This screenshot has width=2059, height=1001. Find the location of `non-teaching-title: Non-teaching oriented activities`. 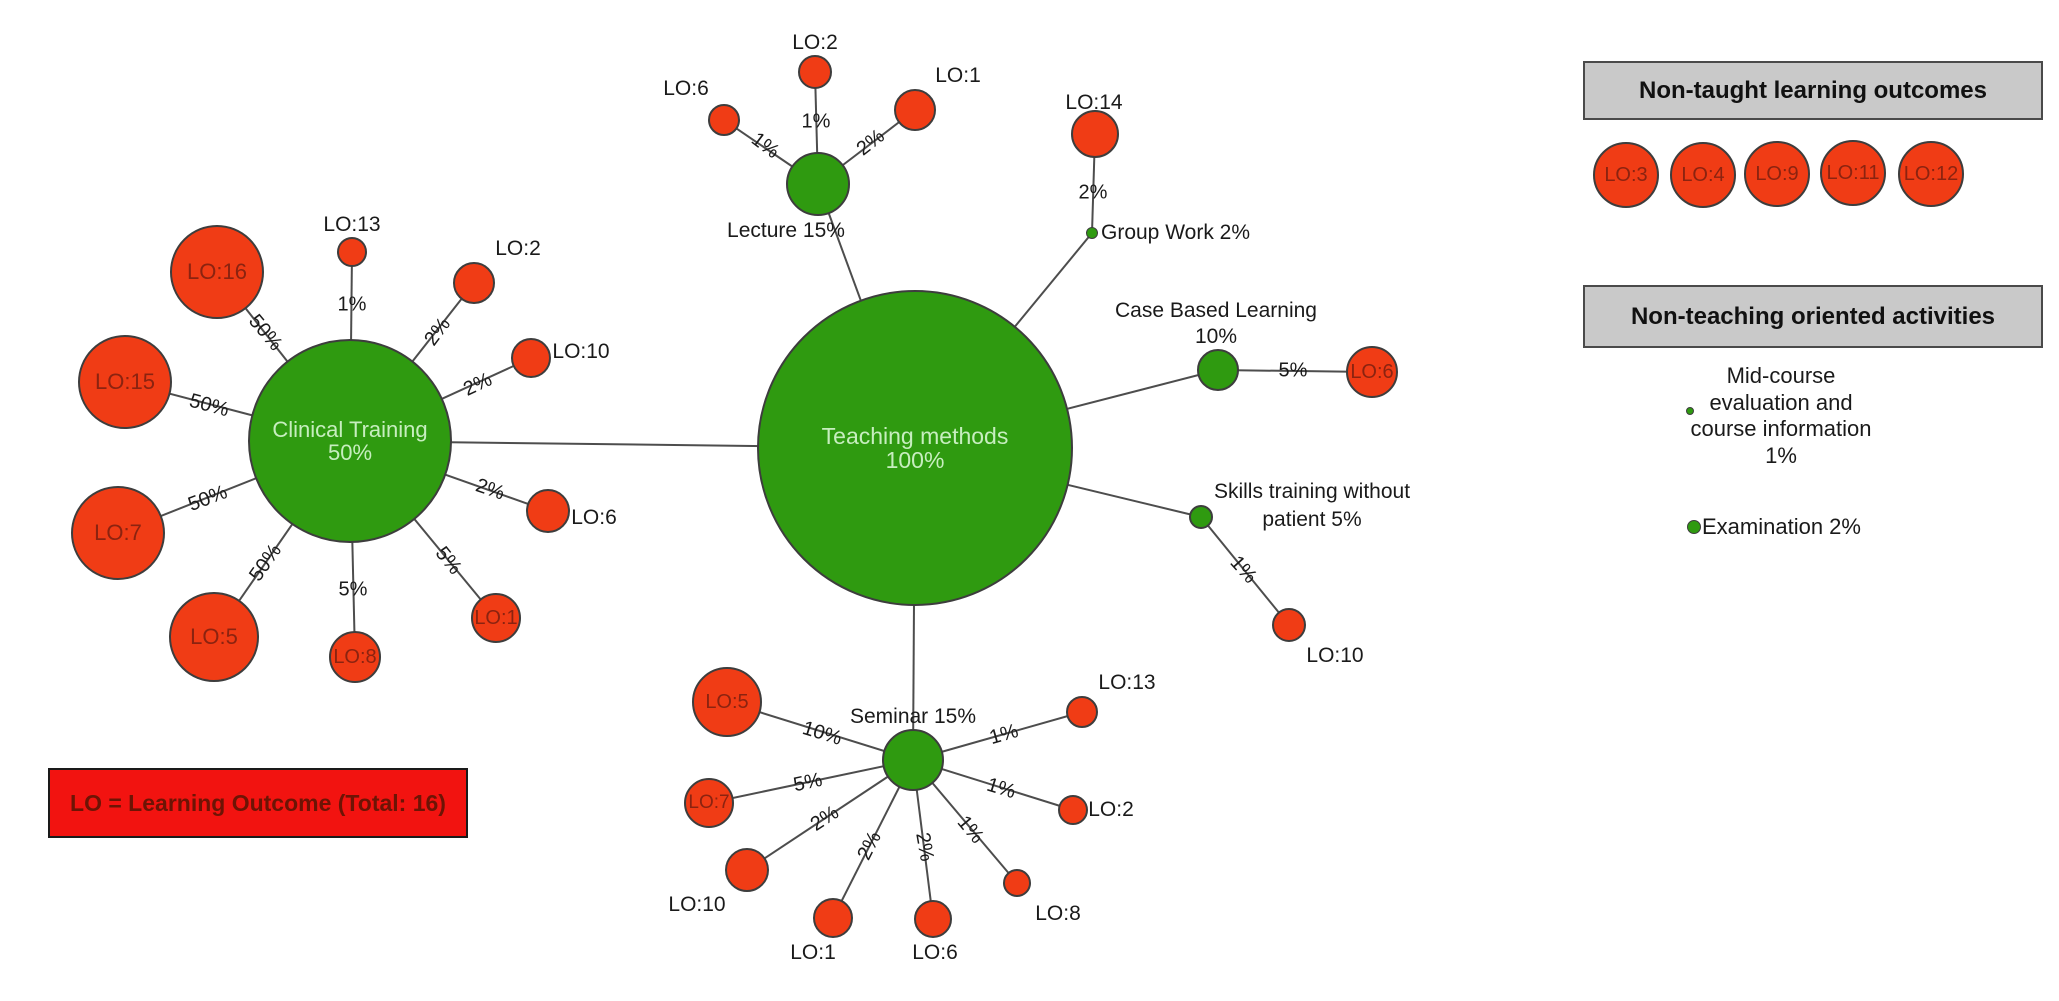

non-teaching-title: Non-teaching oriented activities is located at coordinates (1813, 316).